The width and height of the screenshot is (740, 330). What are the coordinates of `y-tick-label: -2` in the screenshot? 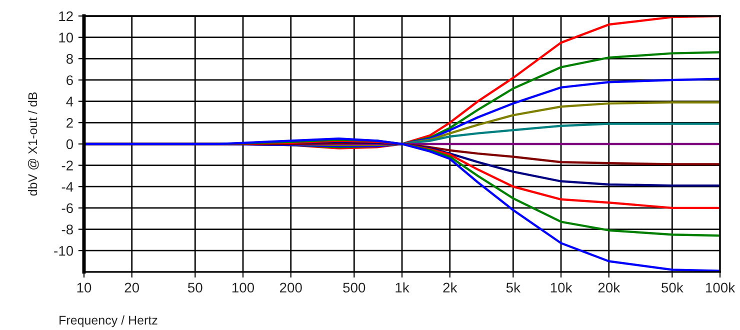 It's located at (67, 165).